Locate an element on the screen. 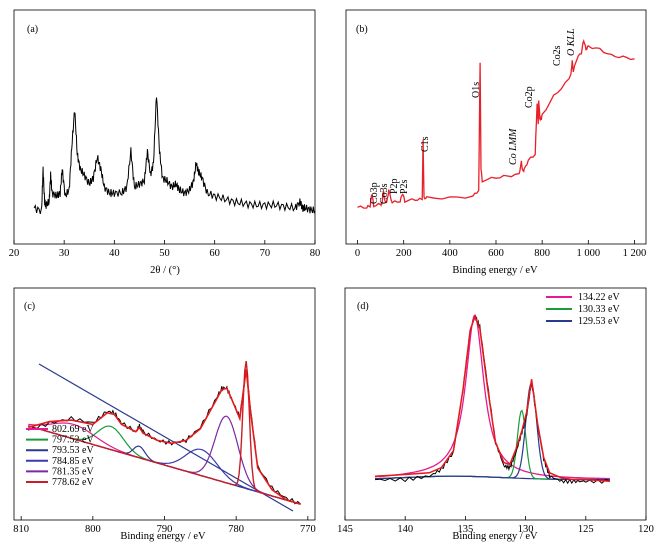 This screenshot has height=551, width=670. peak-annotation: Co3p is located at coordinates (374, 193).